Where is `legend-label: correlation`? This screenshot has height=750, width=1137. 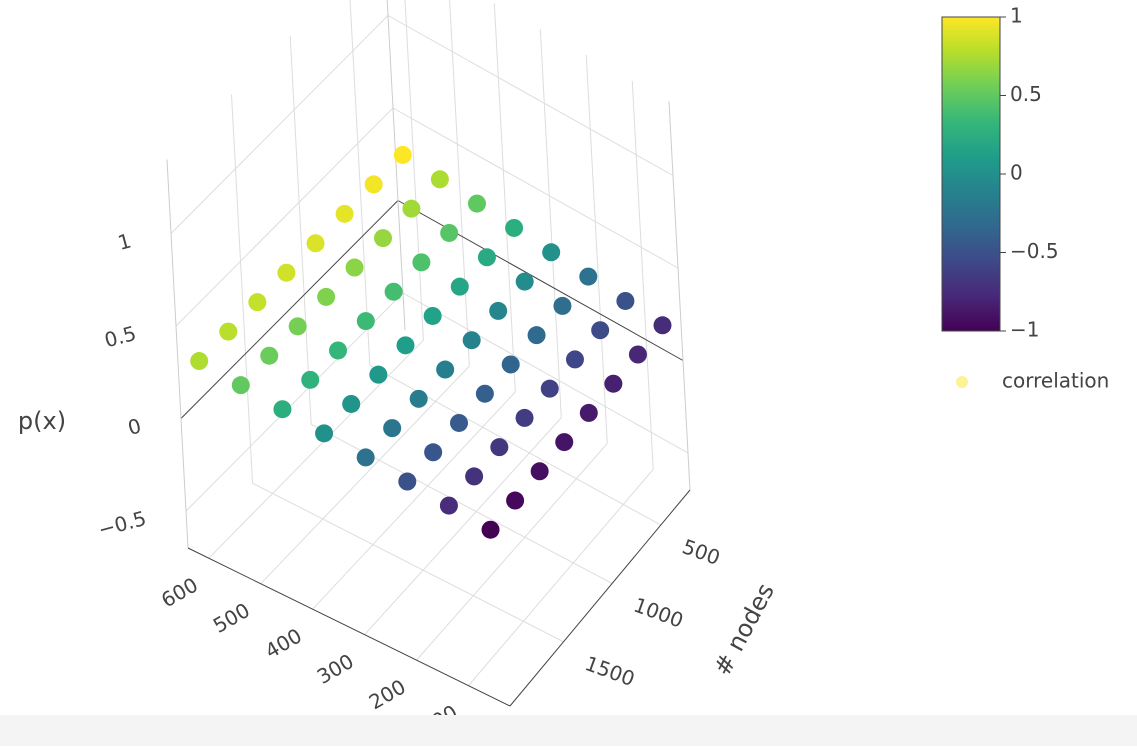
legend-label: correlation is located at coordinates (1055, 381).